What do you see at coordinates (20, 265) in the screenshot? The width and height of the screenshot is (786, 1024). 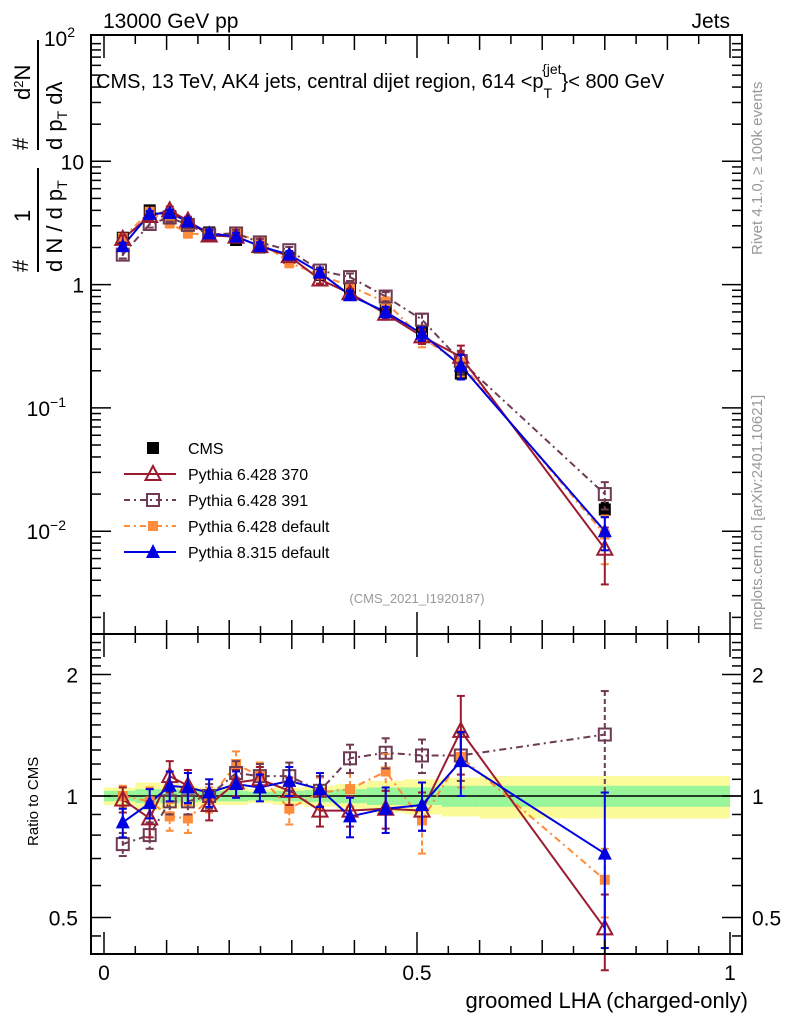 I see `ylabel-hash-1: #` at bounding box center [20, 265].